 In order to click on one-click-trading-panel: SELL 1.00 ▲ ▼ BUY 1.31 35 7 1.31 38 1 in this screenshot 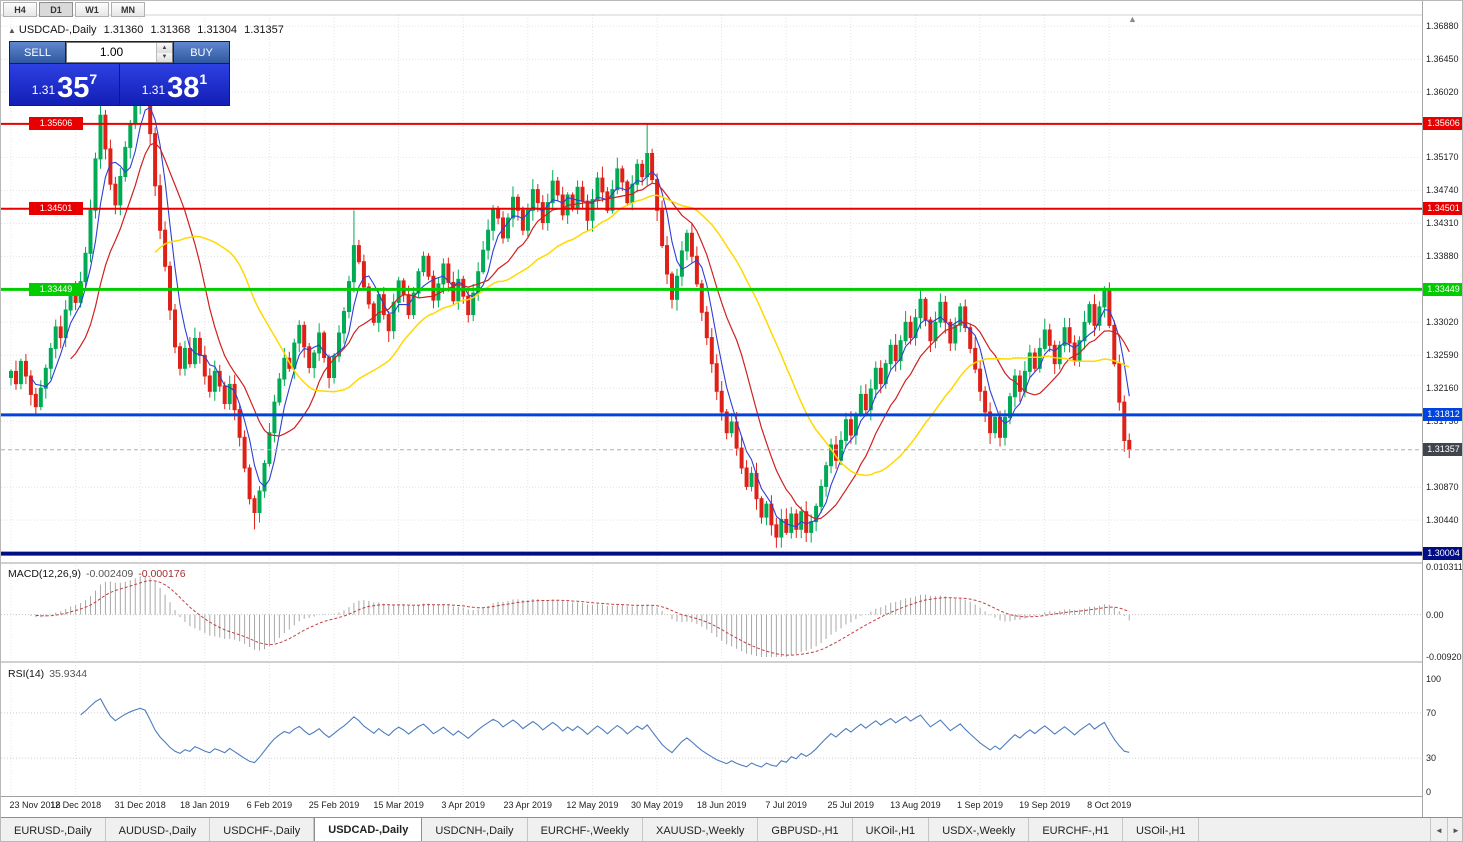, I will do `click(119, 73)`.